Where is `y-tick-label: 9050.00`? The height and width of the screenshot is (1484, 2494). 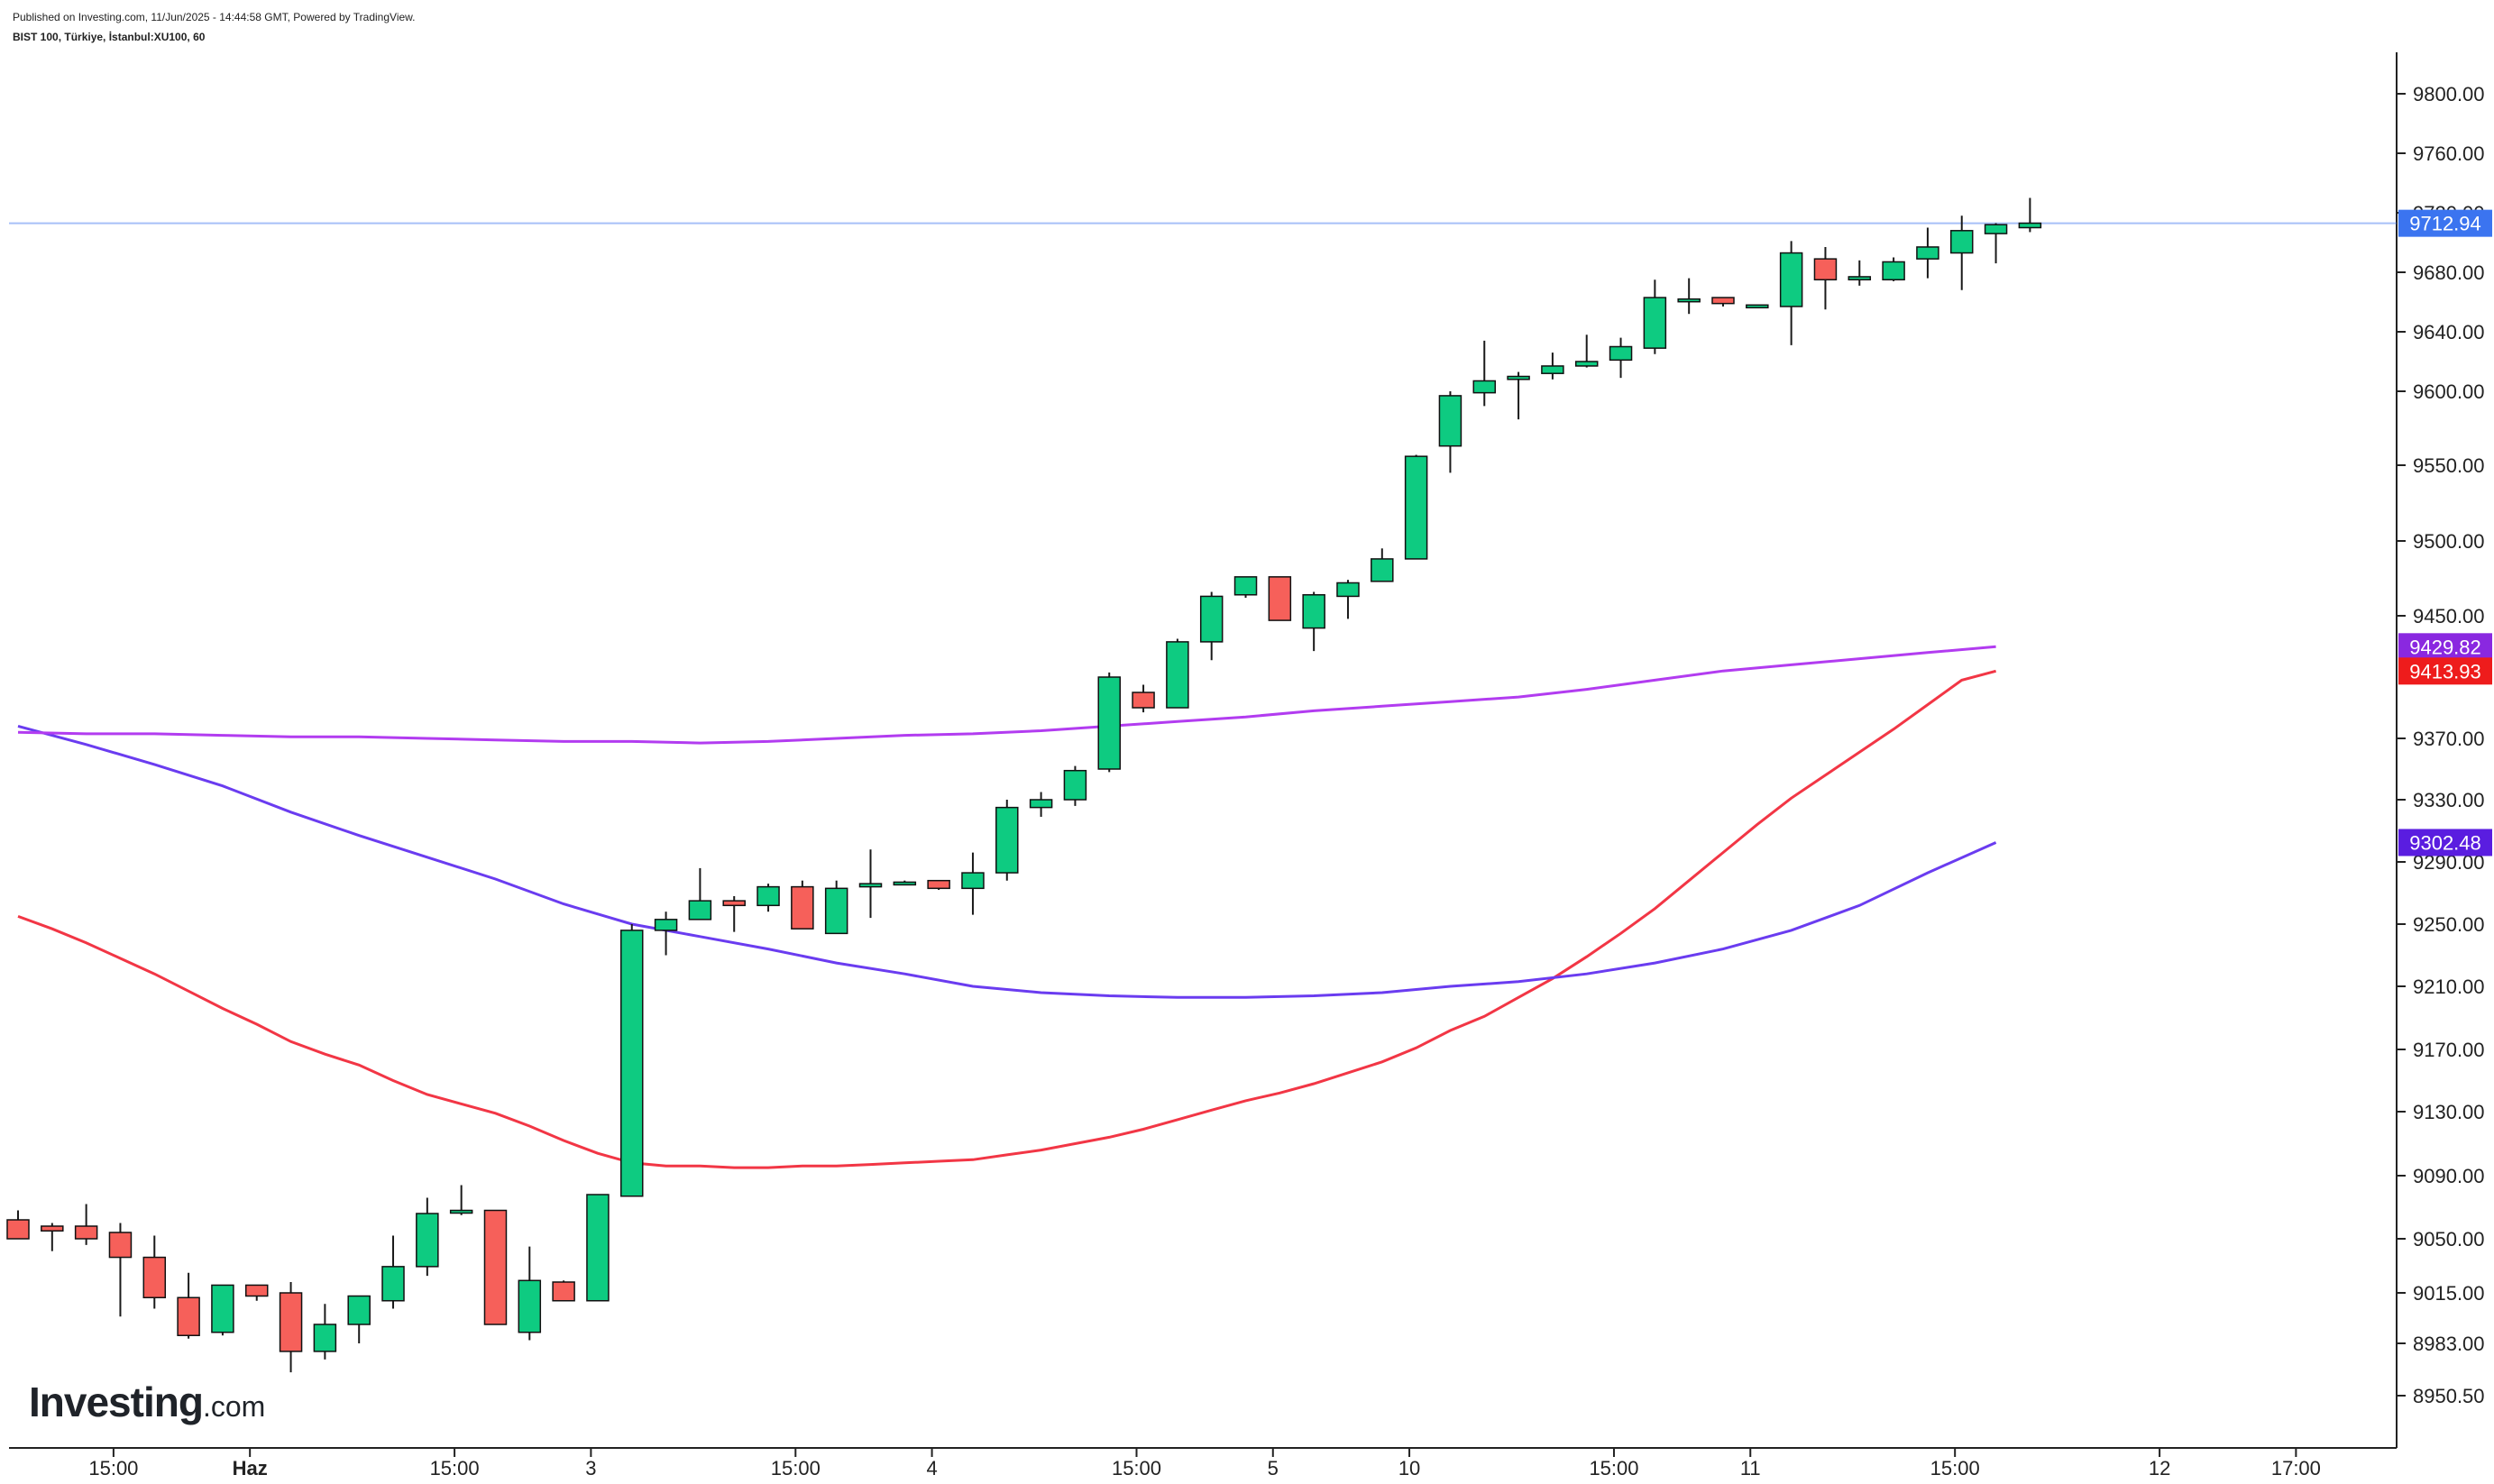
y-tick-label: 9050.00 is located at coordinates (2449, 1239).